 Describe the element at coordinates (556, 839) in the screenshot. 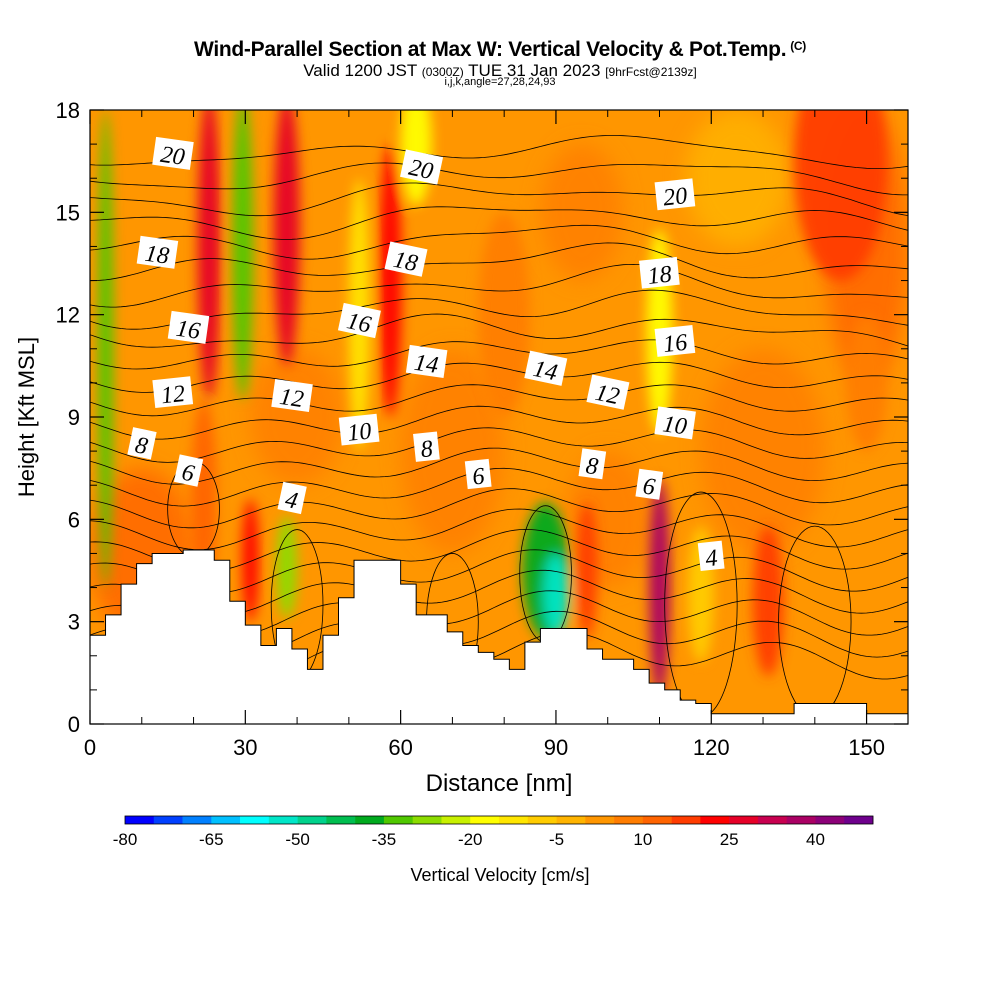

I see `colorbar-tick-label: -5` at that location.